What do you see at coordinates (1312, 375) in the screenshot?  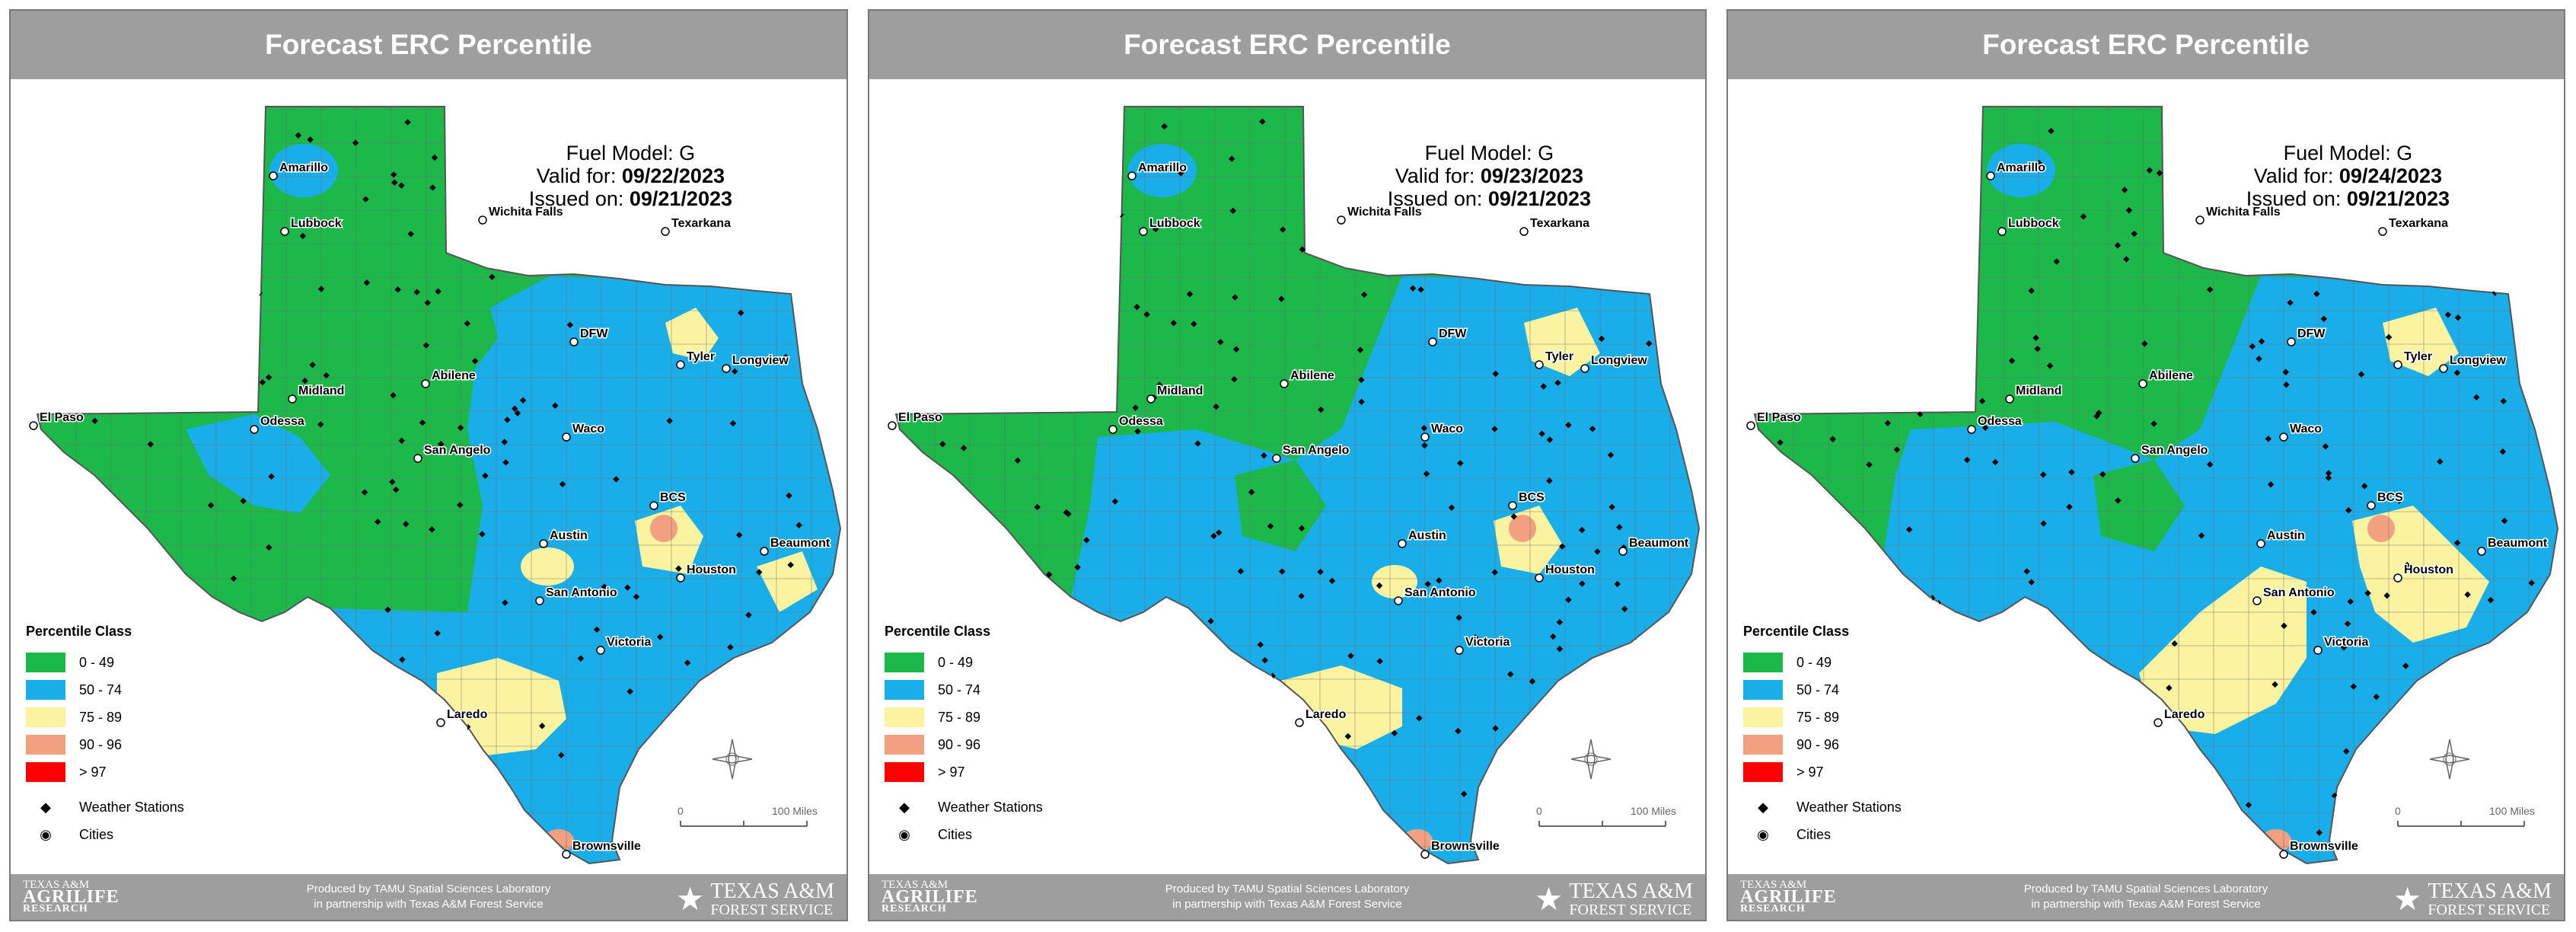 I see `city-label: Abilene` at bounding box center [1312, 375].